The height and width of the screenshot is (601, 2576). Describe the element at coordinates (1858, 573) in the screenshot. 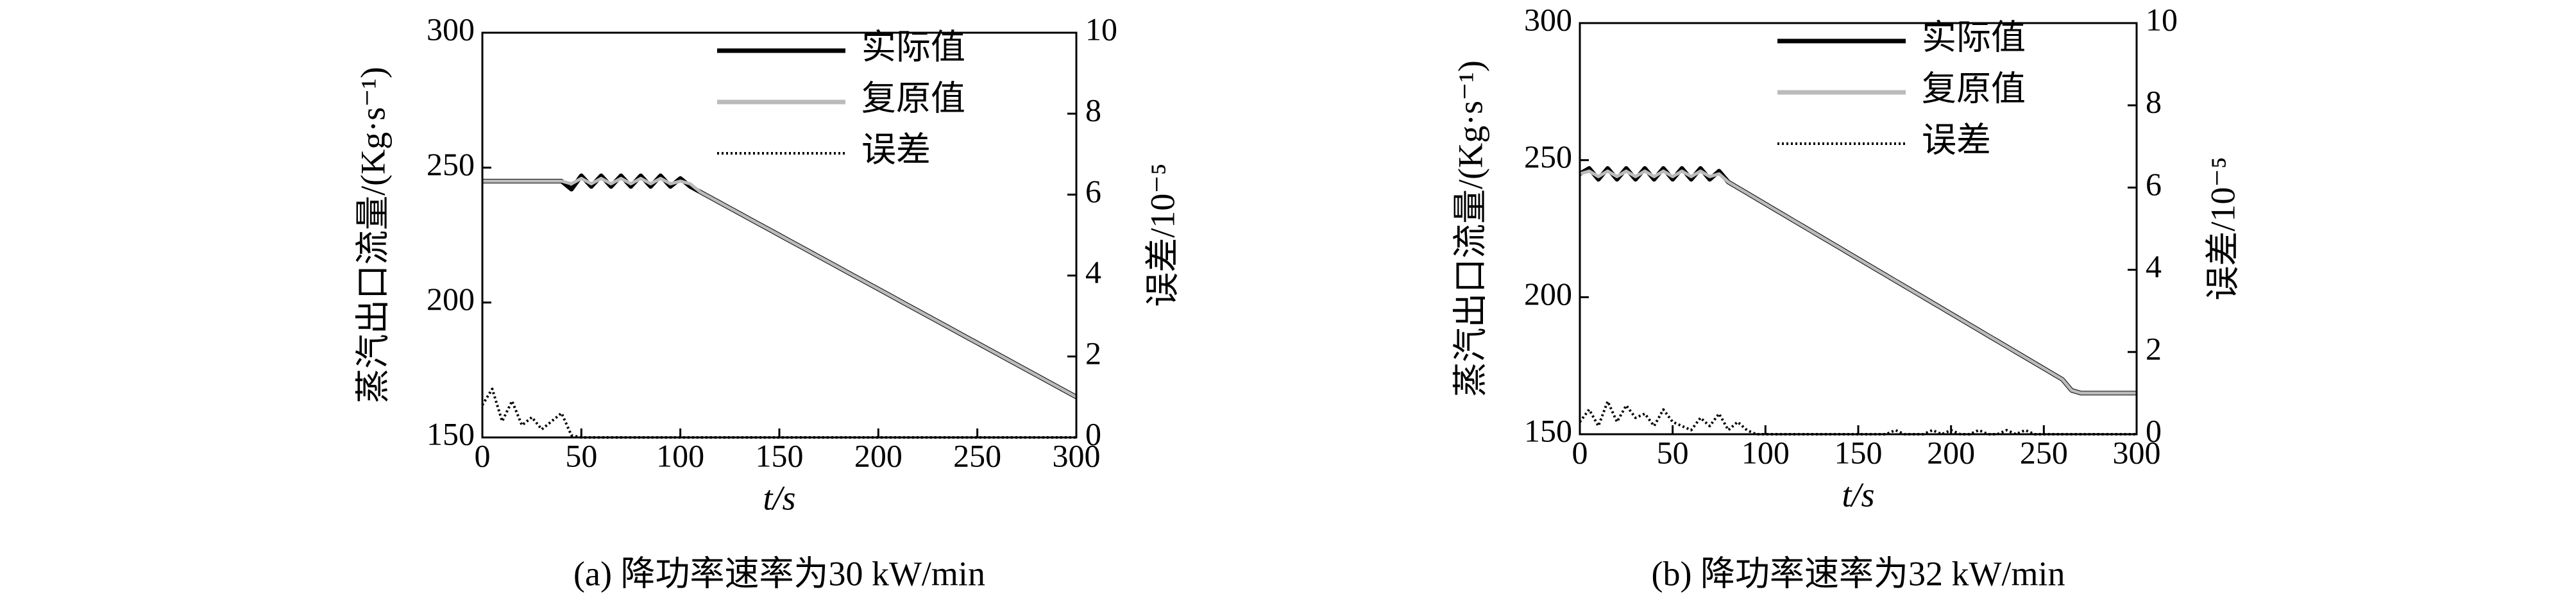

I see `caption: (b) 降功率速率为32 kW/min` at that location.